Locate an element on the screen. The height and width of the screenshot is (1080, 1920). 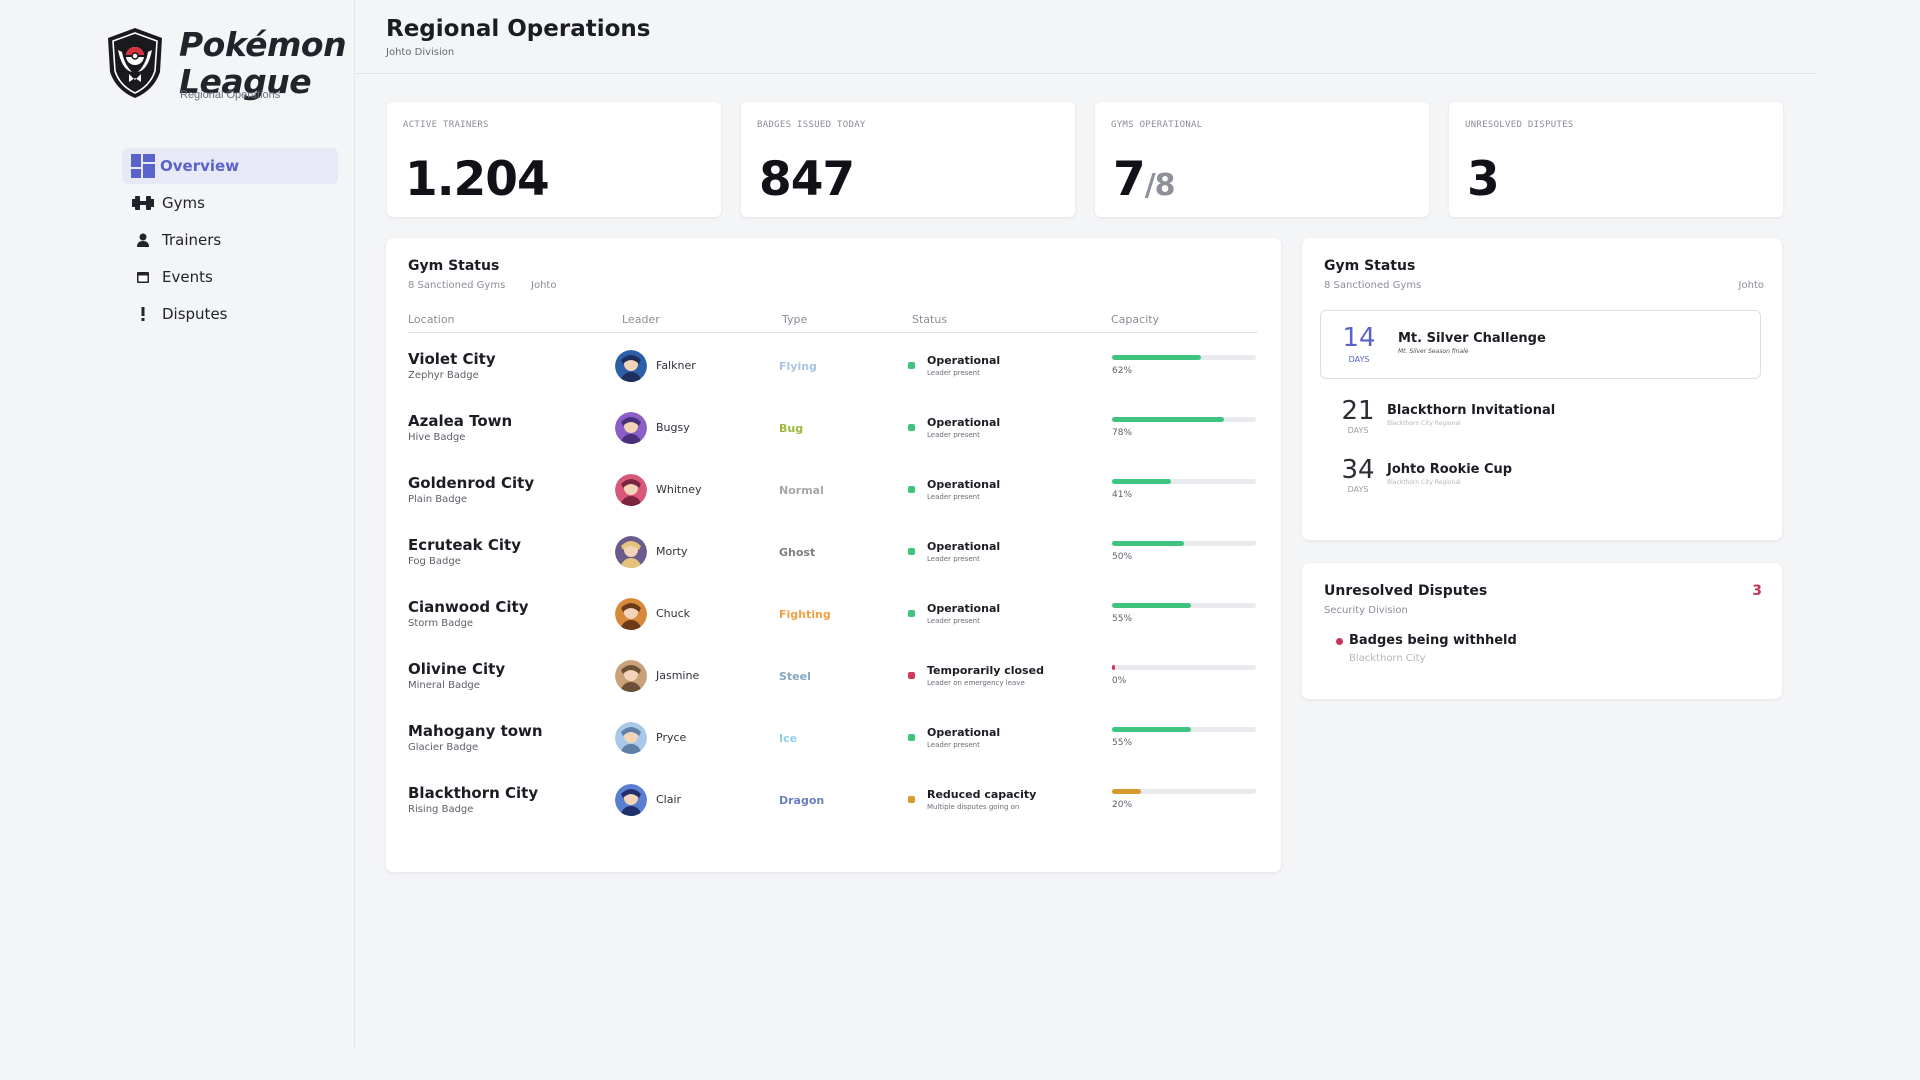
gym-city: Cianwood City is located at coordinates (468, 607).